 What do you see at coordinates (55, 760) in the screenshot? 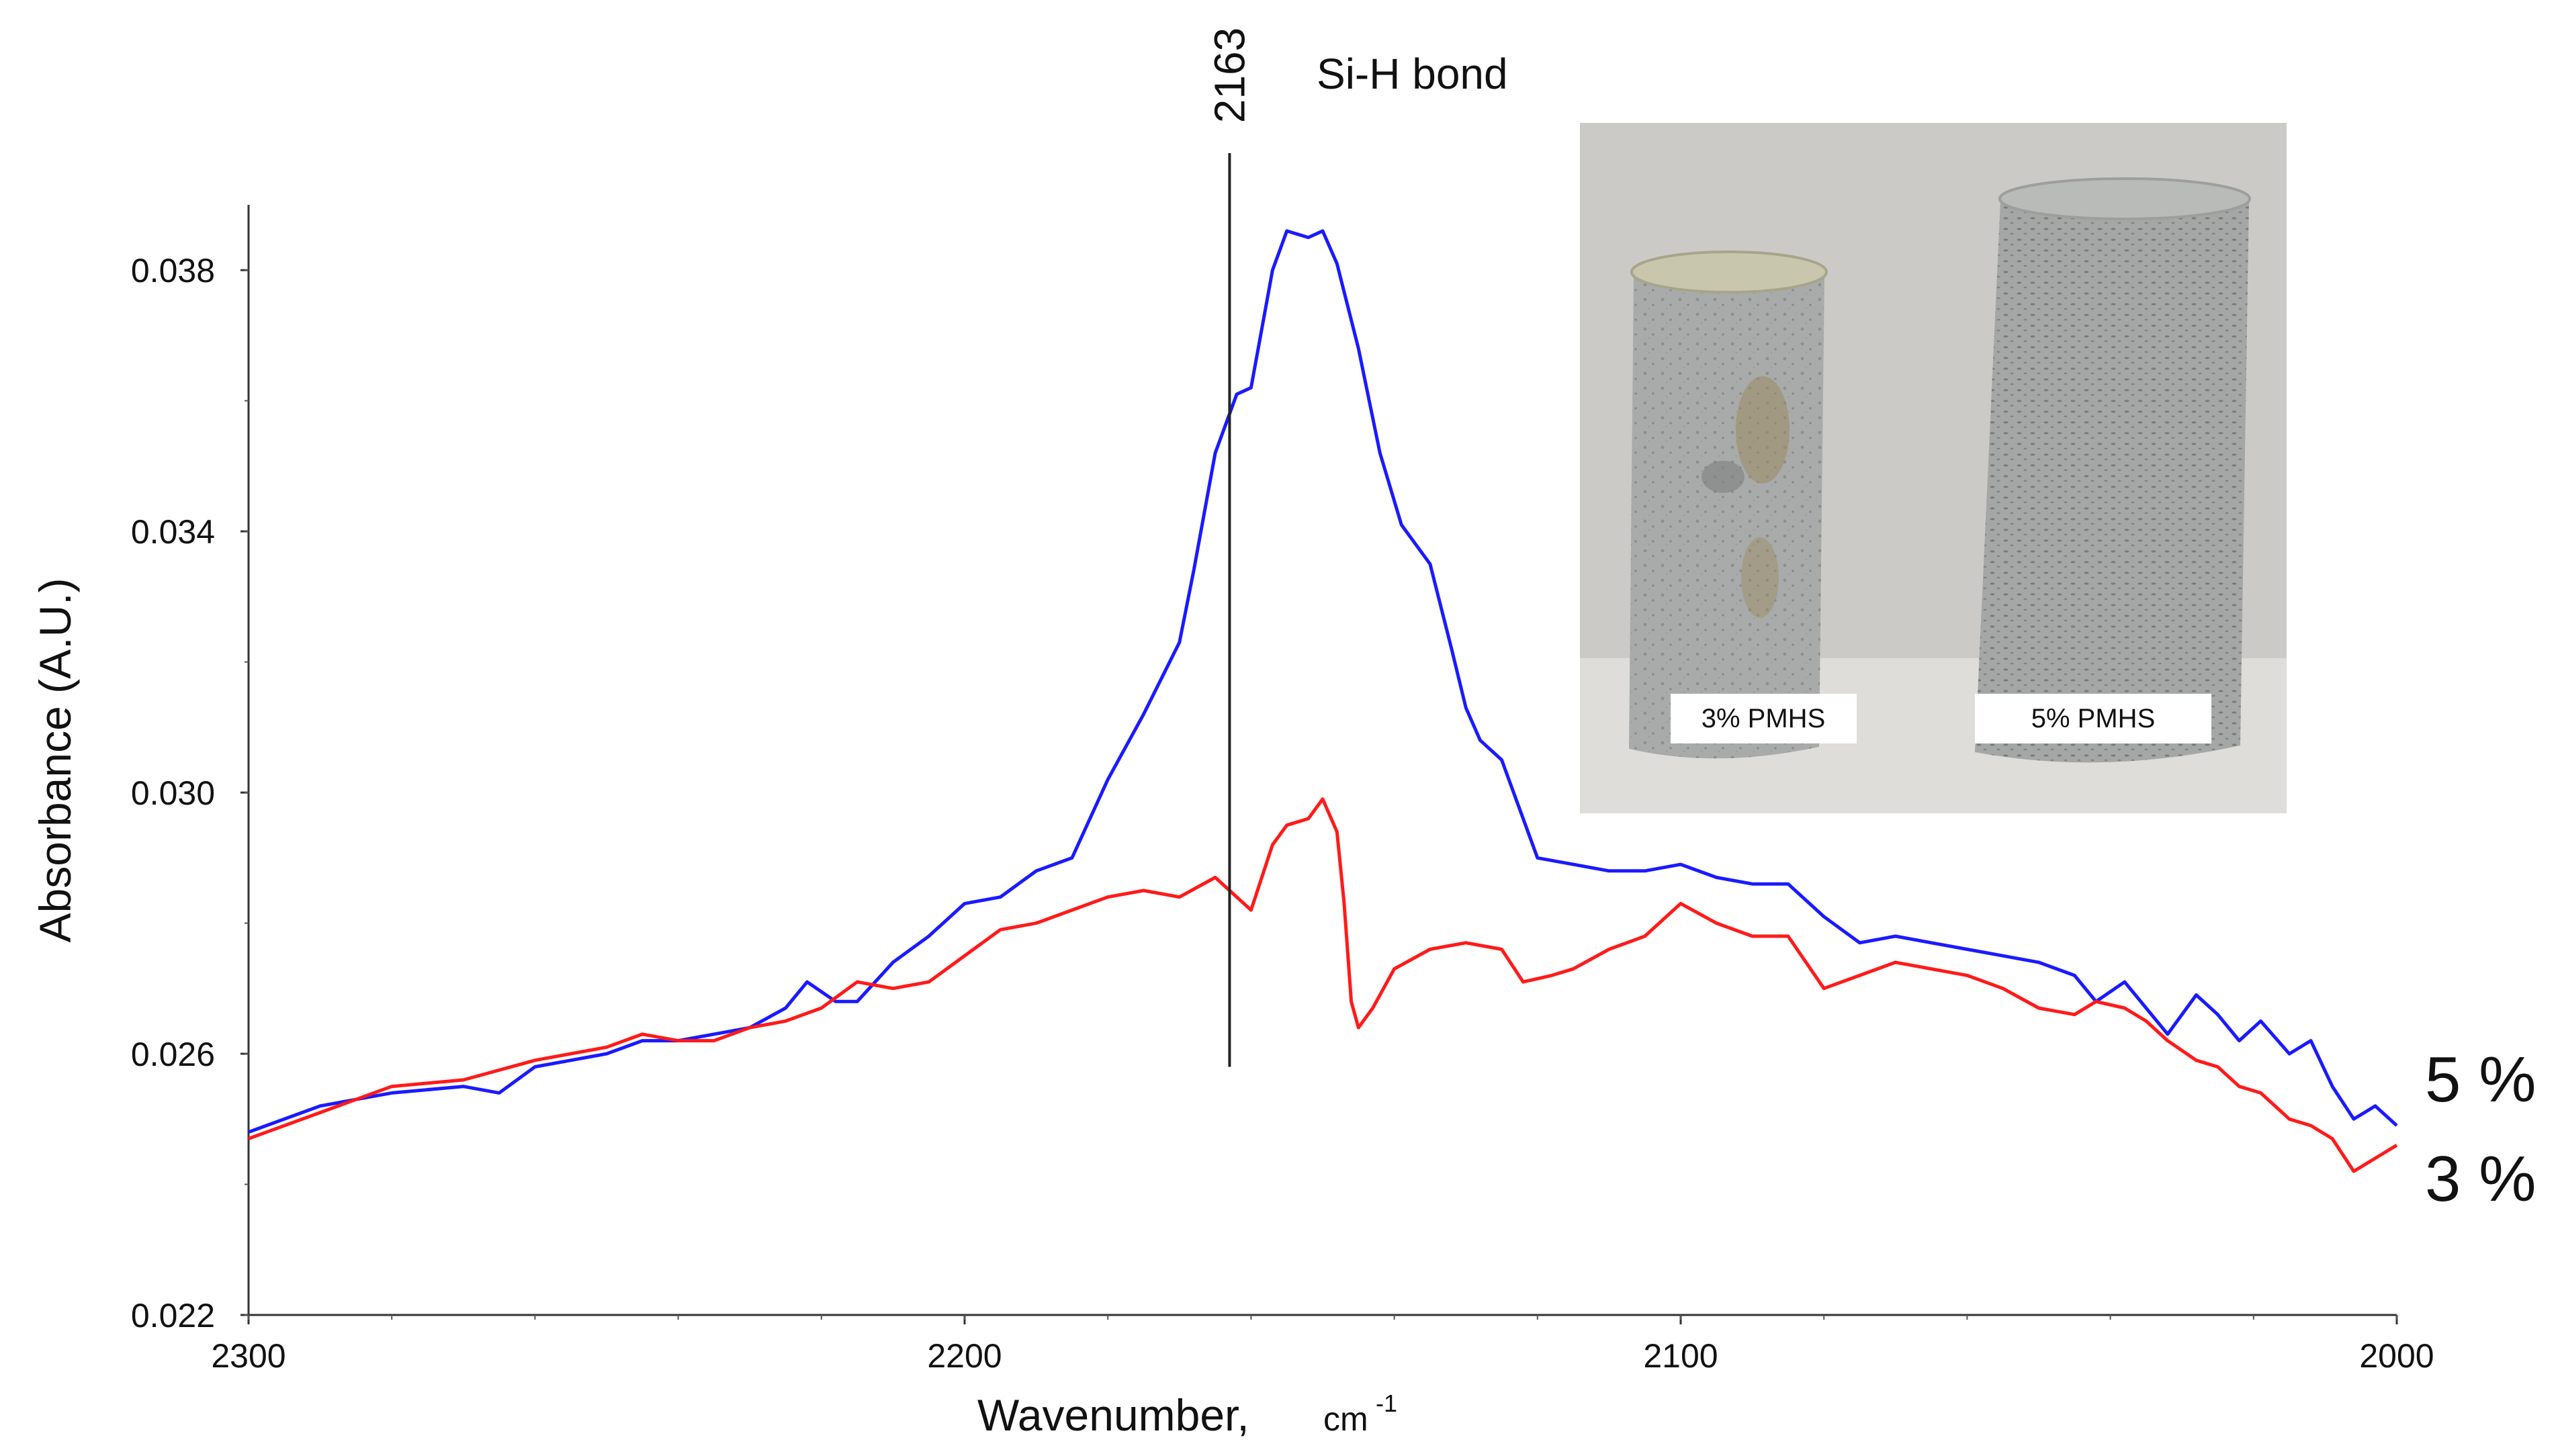
I see `y-axis-title: Absorbance (A.U.)` at bounding box center [55, 760].